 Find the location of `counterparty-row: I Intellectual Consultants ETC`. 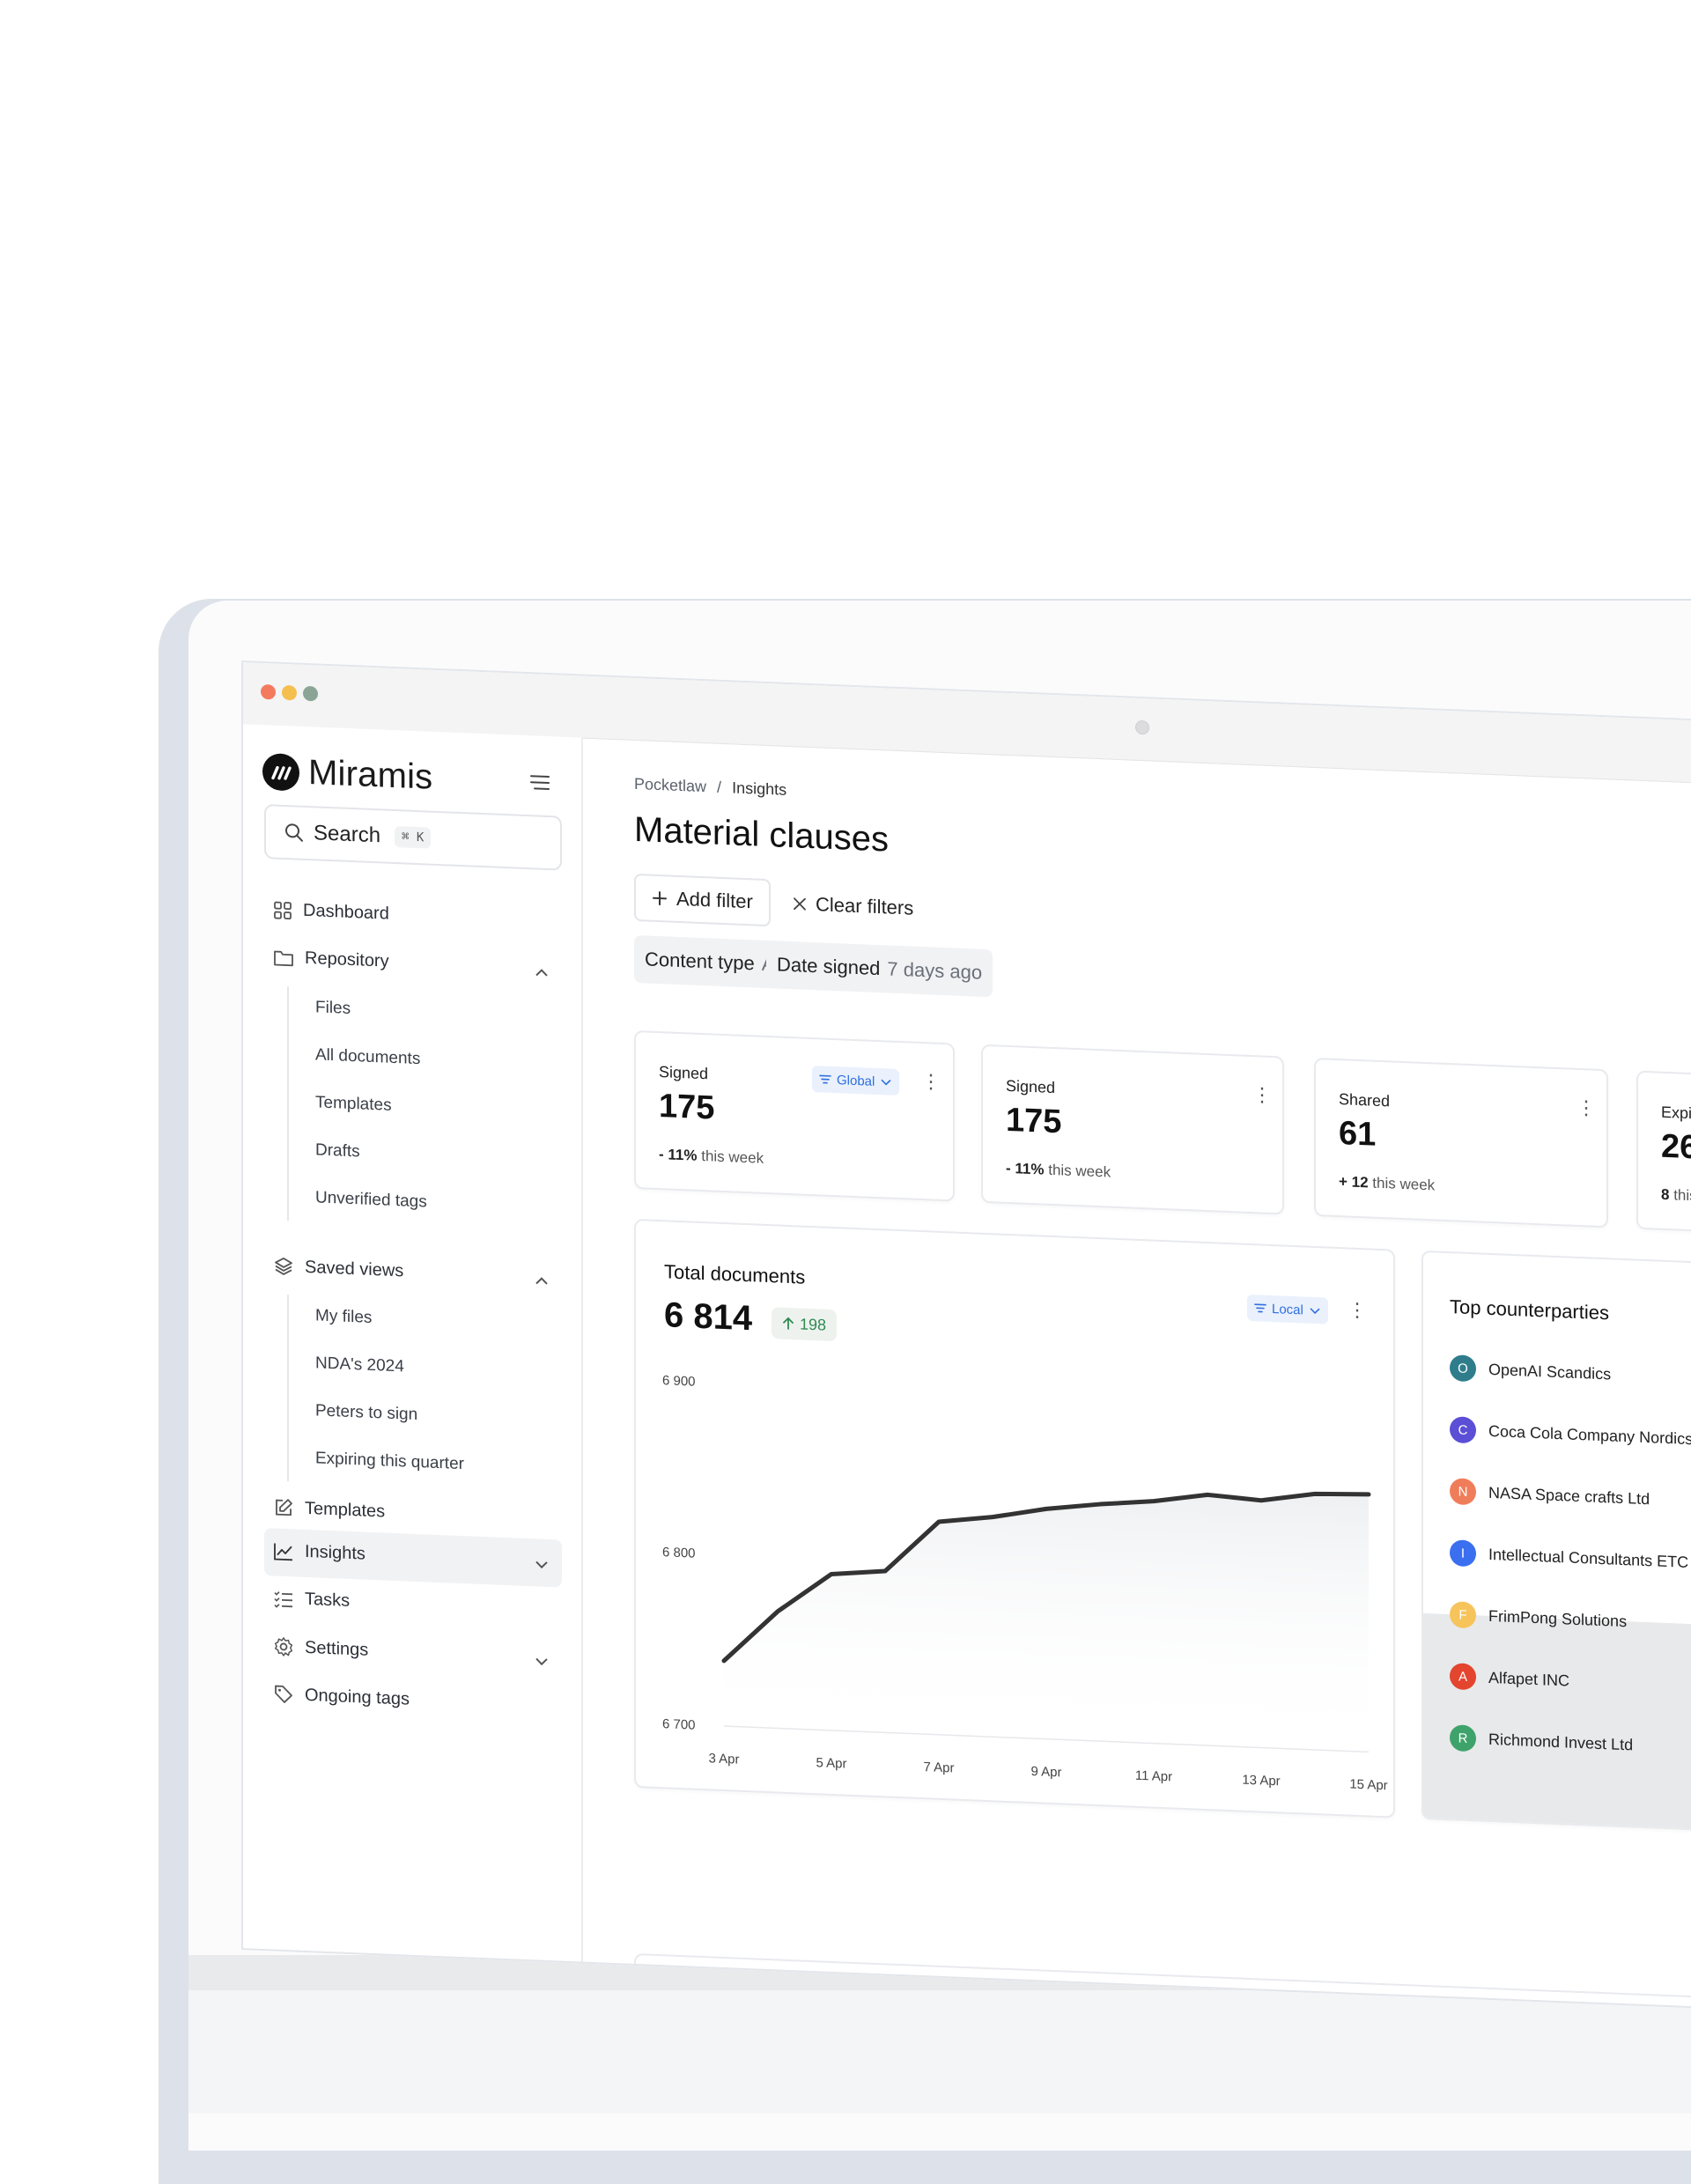

counterparty-row: I Intellectual Consultants ETC is located at coordinates (1569, 1557).